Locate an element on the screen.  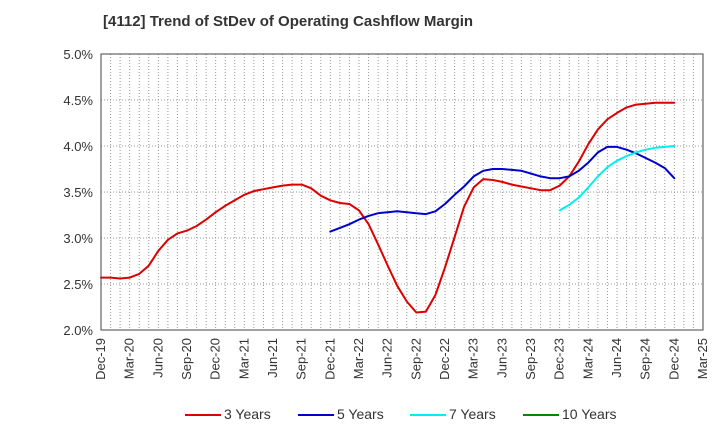
legend: 3 Years 5 Years 7 Years 10 Years is located at coordinates (360, 415).